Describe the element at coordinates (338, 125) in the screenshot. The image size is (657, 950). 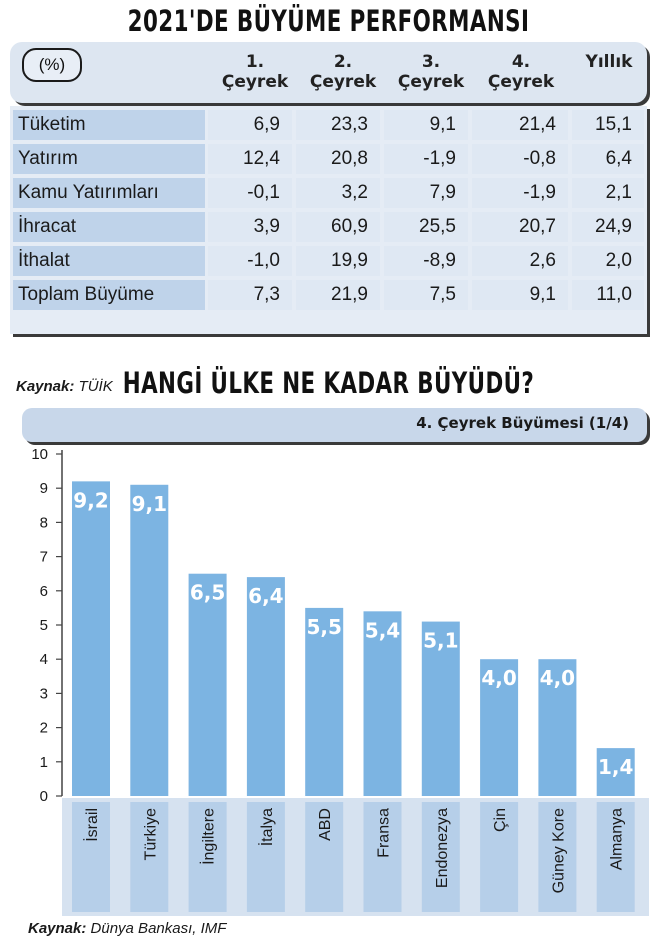
I see `table-cell: 23,3` at that location.